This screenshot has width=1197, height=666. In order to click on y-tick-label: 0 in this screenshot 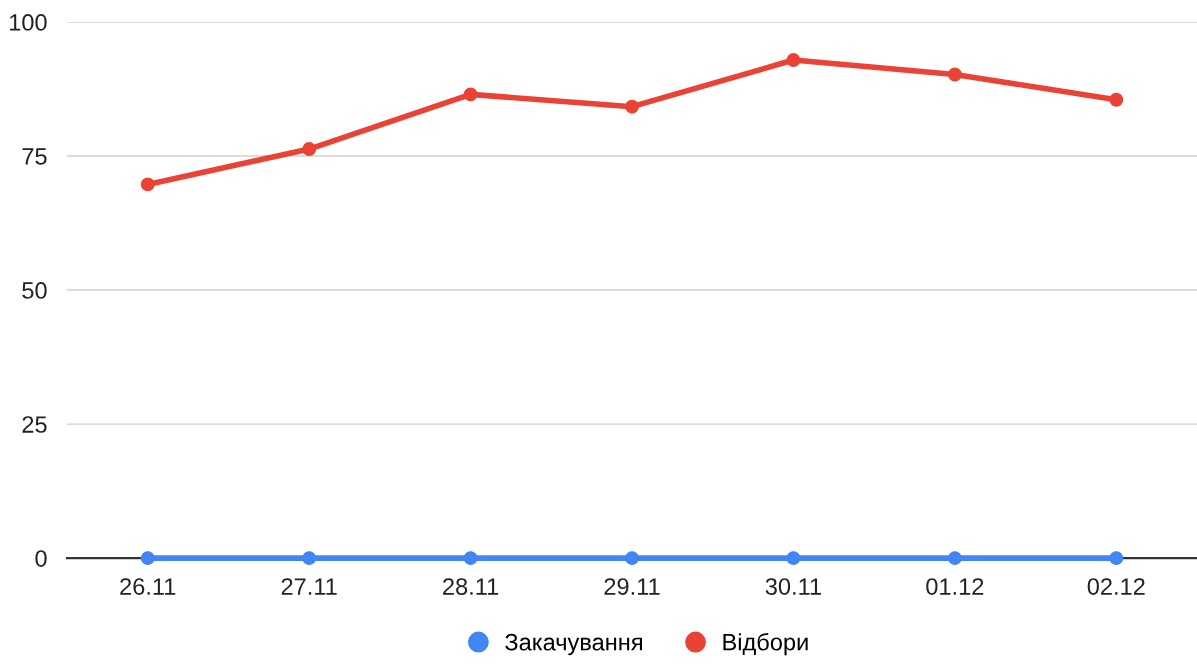, I will do `click(41, 558)`.